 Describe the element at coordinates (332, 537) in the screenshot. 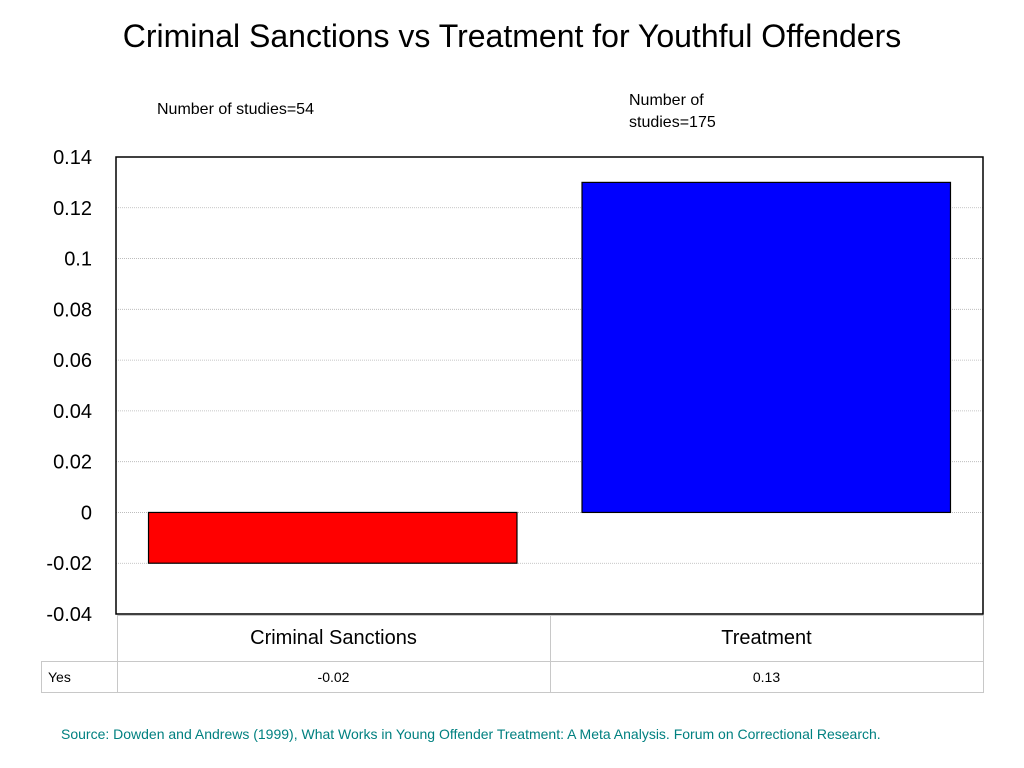

I see `bar-criminal-sanctions` at that location.